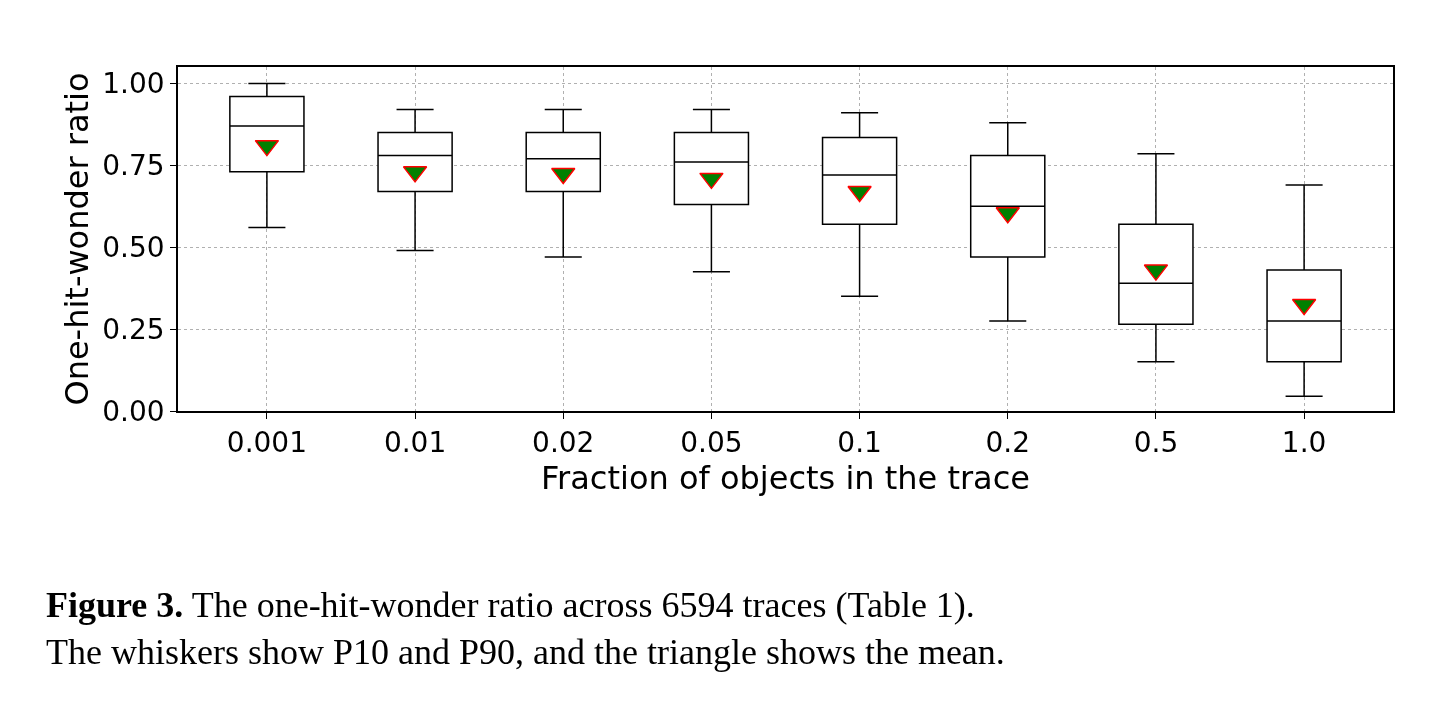 The height and width of the screenshot is (715, 1440). I want to click on y-tick-label: 0.25, so click(133, 329).